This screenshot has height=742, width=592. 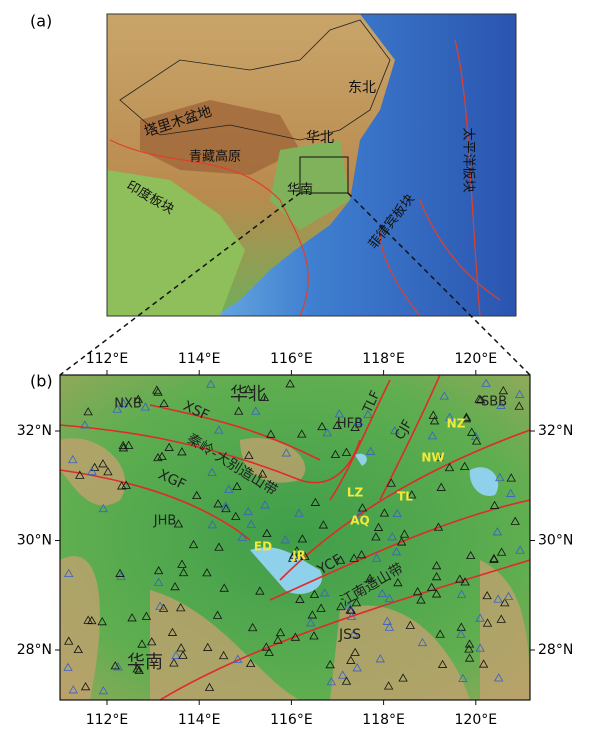 I want to click on feature-label: NW, so click(x=432, y=458).